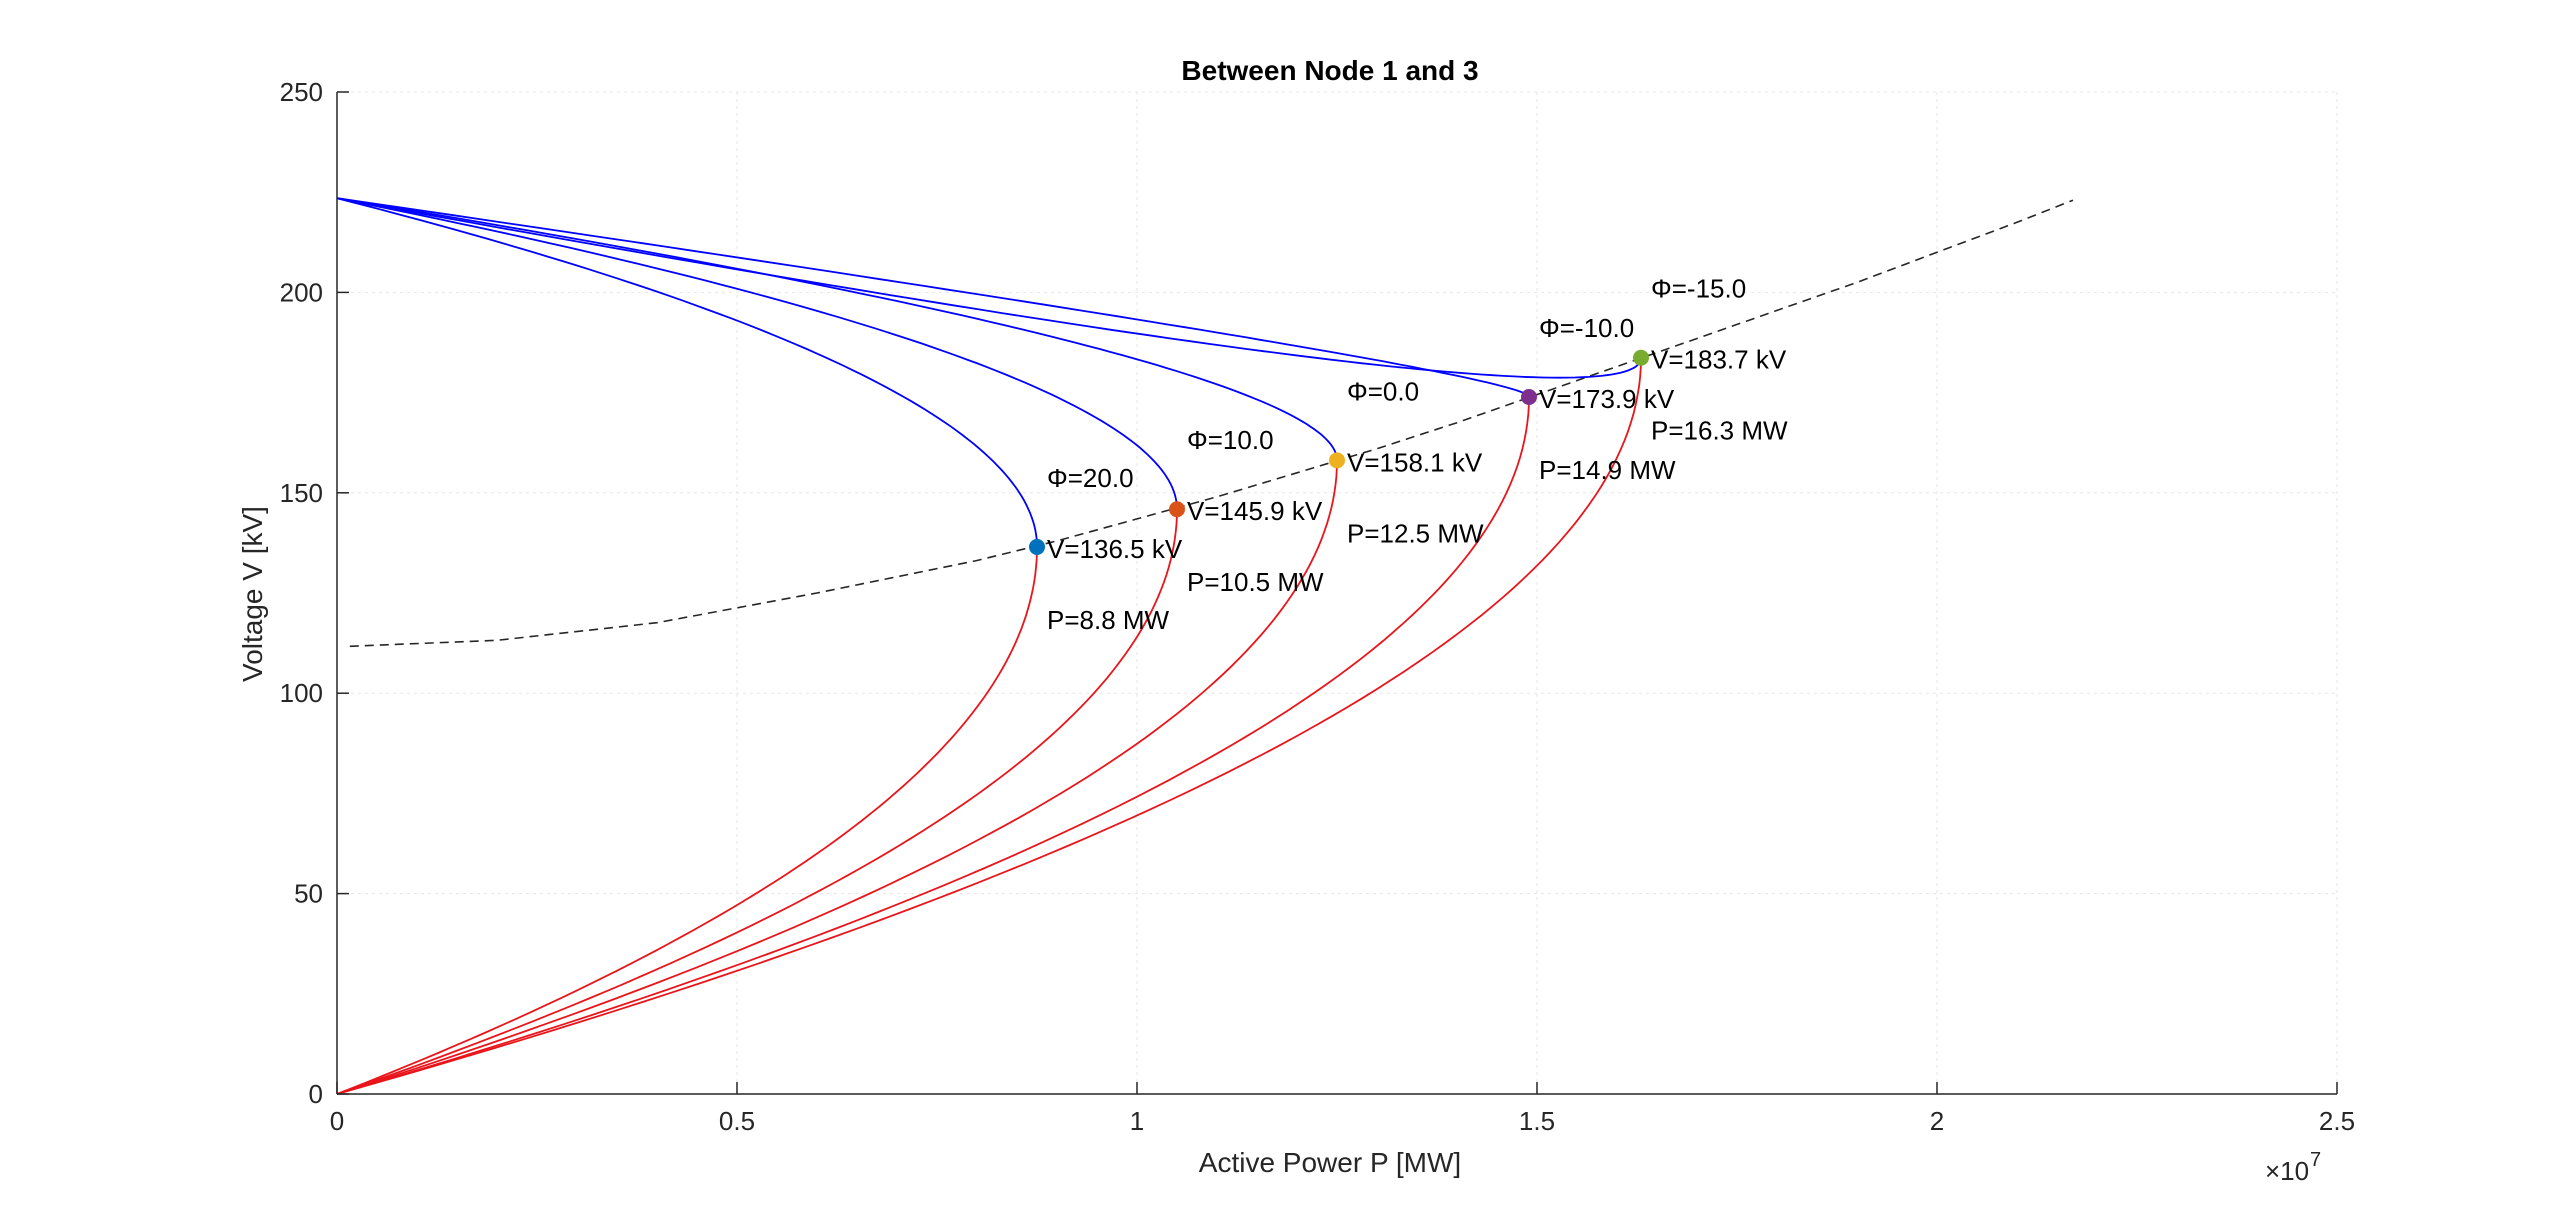  I want to click on x-tick-label: 1, so click(1137, 1121).